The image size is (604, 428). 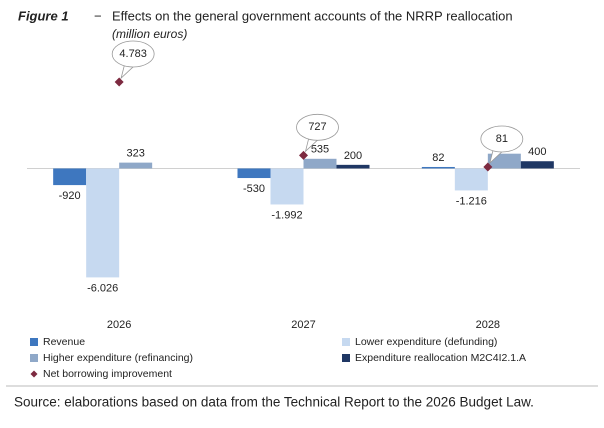 I want to click on data-label: 81, so click(x=502, y=139).